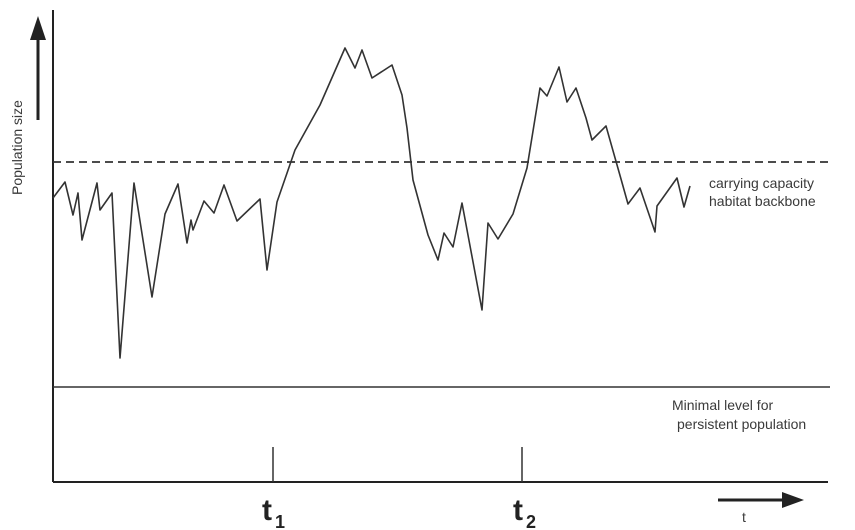 This screenshot has width=855, height=530. I want to click on x-axis-label: t, so click(744, 517).